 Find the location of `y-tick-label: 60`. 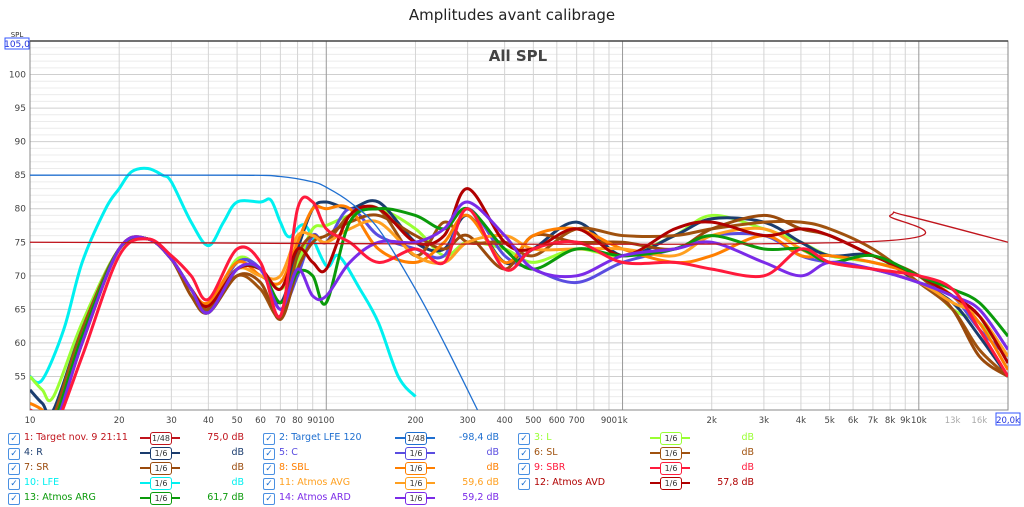

y-tick-label: 60 is located at coordinates (21, 344).